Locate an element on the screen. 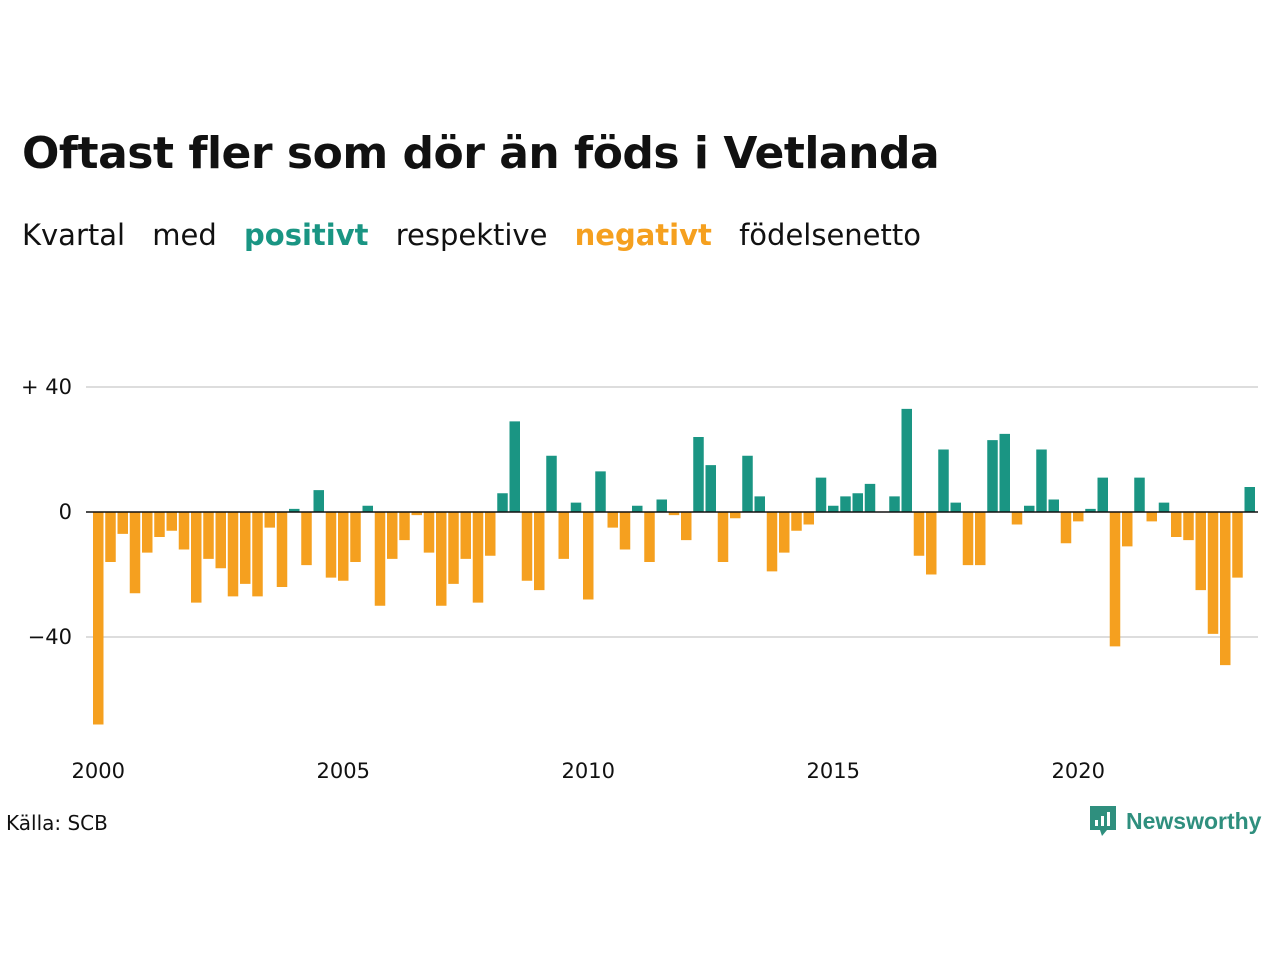 The image size is (1280, 960). y-tick-label: −40 is located at coordinates (50, 637).